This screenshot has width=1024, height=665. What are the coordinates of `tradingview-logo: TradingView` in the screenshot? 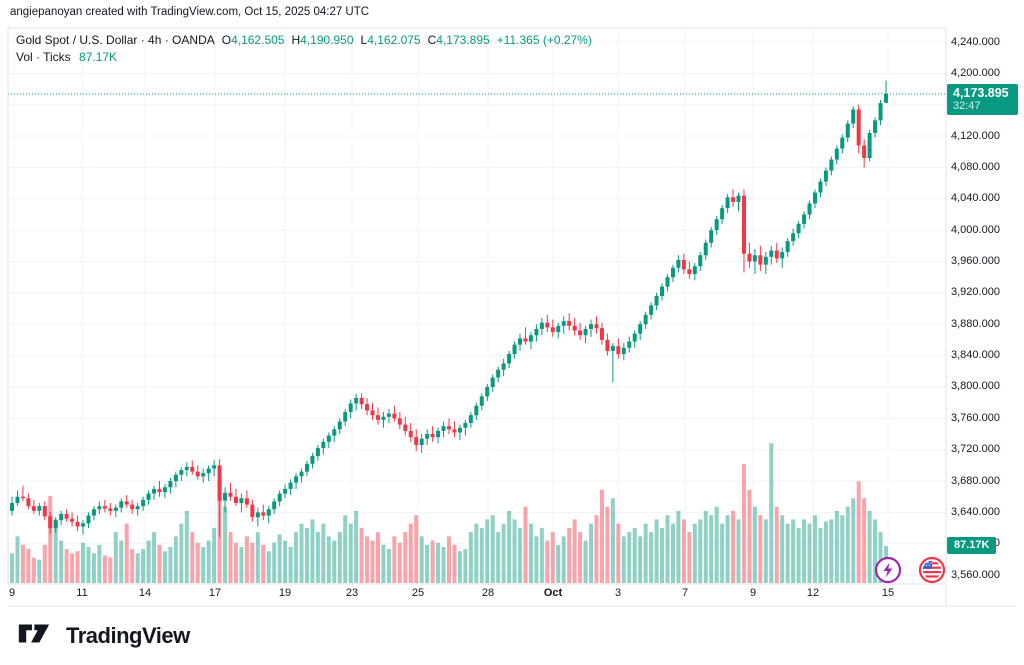 It's located at (104, 636).